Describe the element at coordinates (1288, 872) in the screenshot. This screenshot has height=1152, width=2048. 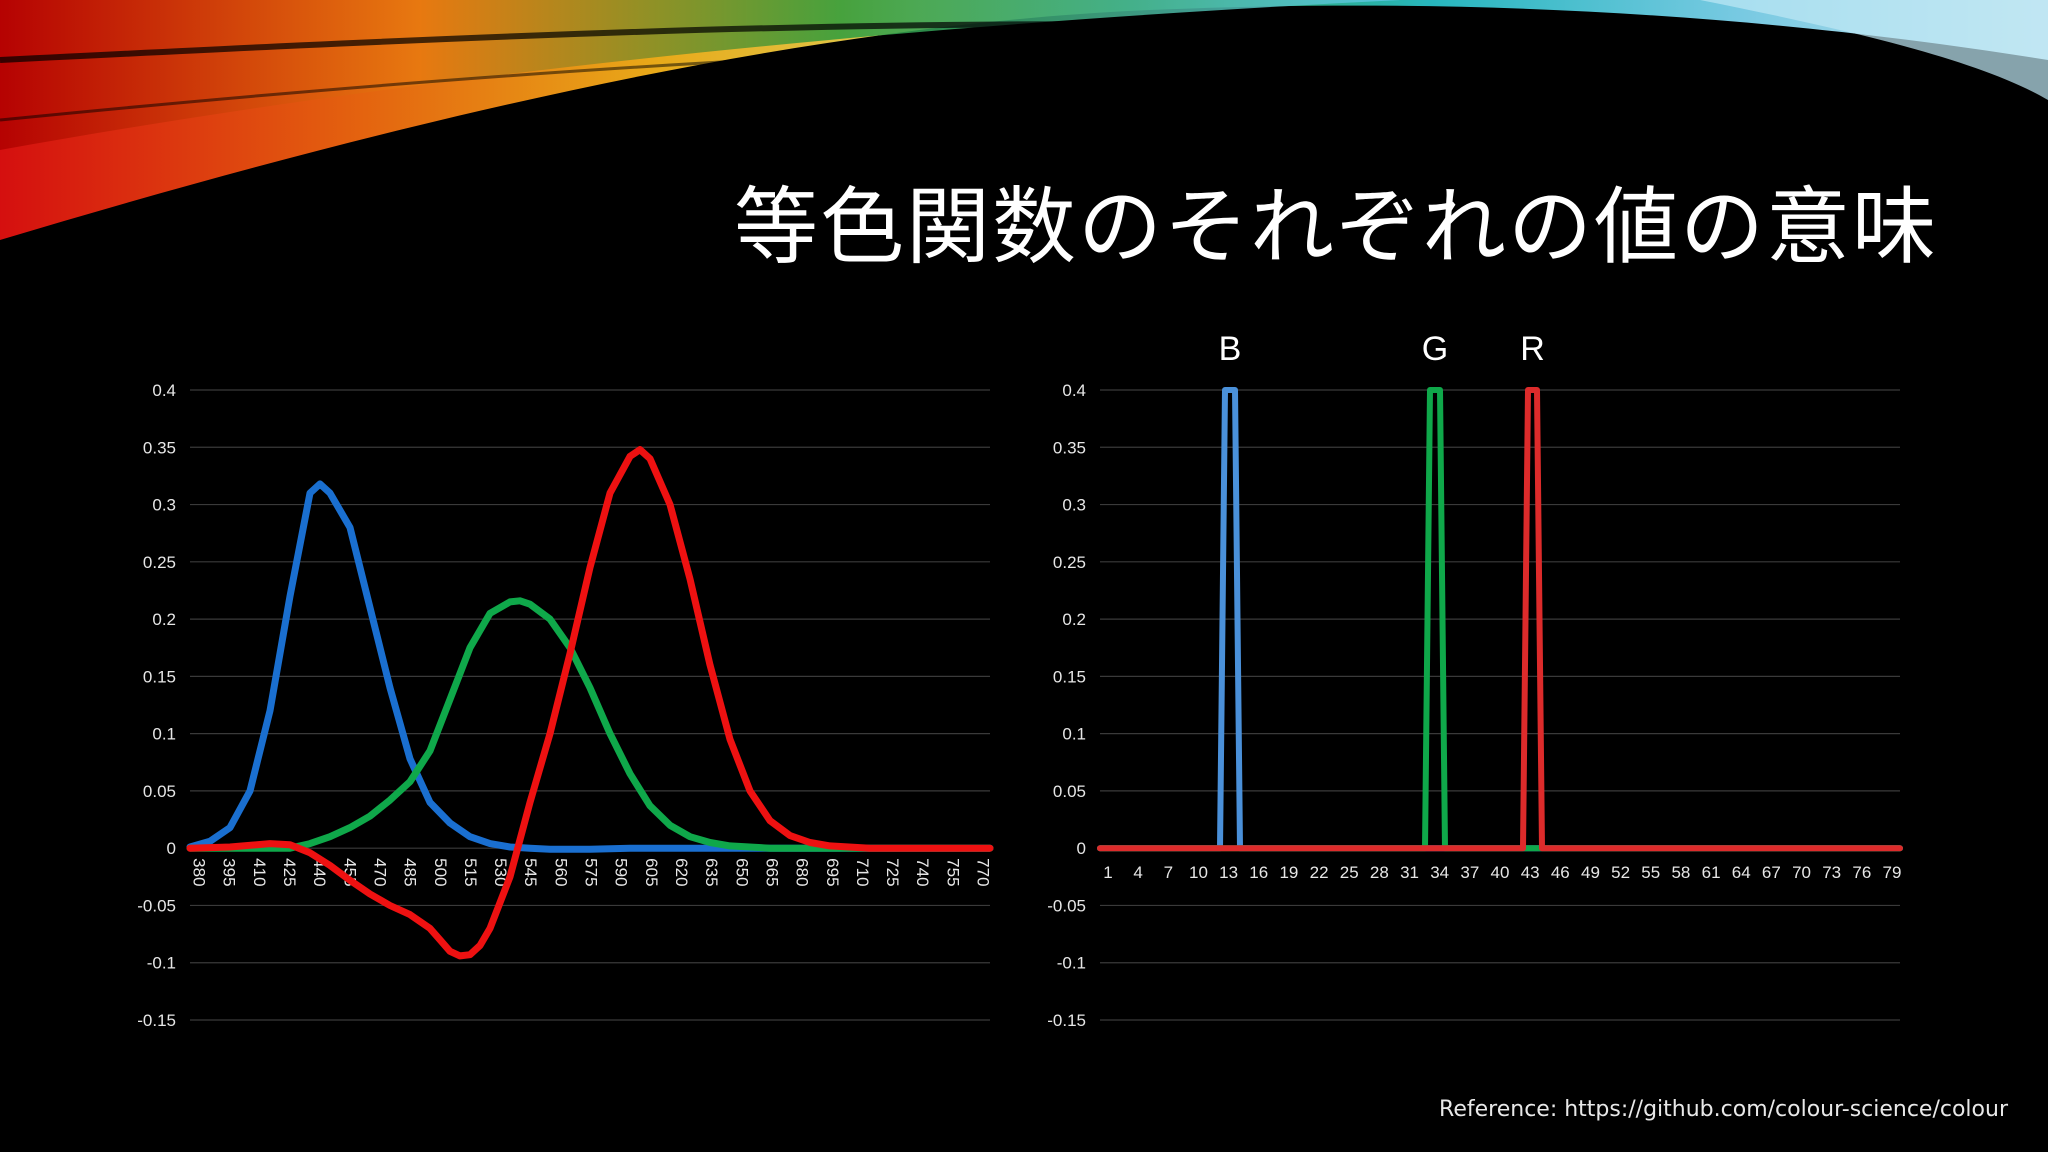
I see `x-tick-label: 19` at that location.